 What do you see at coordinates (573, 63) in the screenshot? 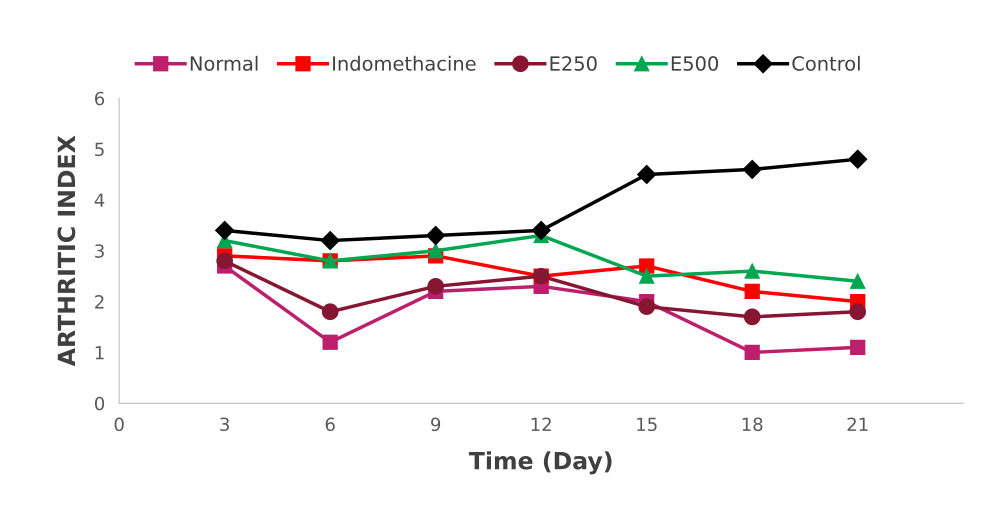
I see `legend-label: E250` at bounding box center [573, 63].